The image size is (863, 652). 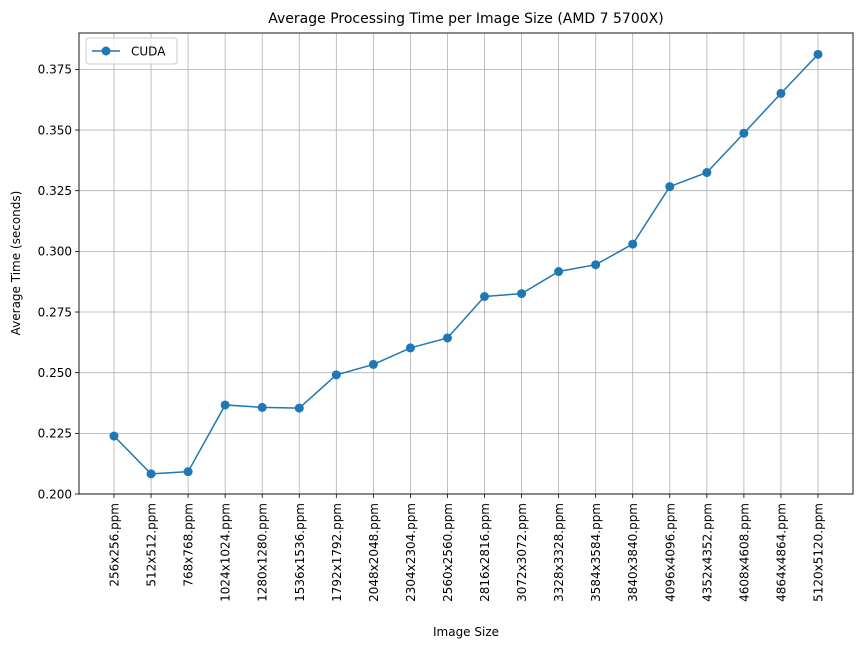 I want to click on x-tick-label: 5120x5120.ppm, so click(x=819, y=552).